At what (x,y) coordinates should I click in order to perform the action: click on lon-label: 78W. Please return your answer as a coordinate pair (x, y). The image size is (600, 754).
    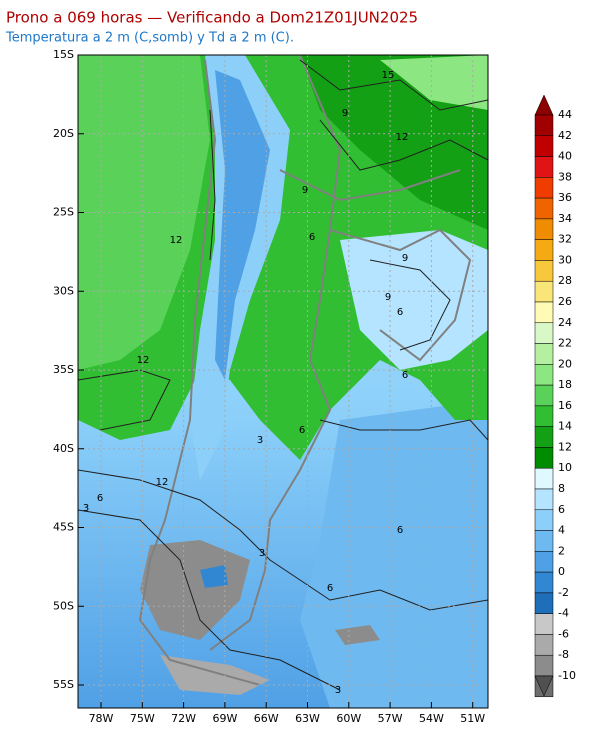
    Looking at the image, I should click on (101, 718).